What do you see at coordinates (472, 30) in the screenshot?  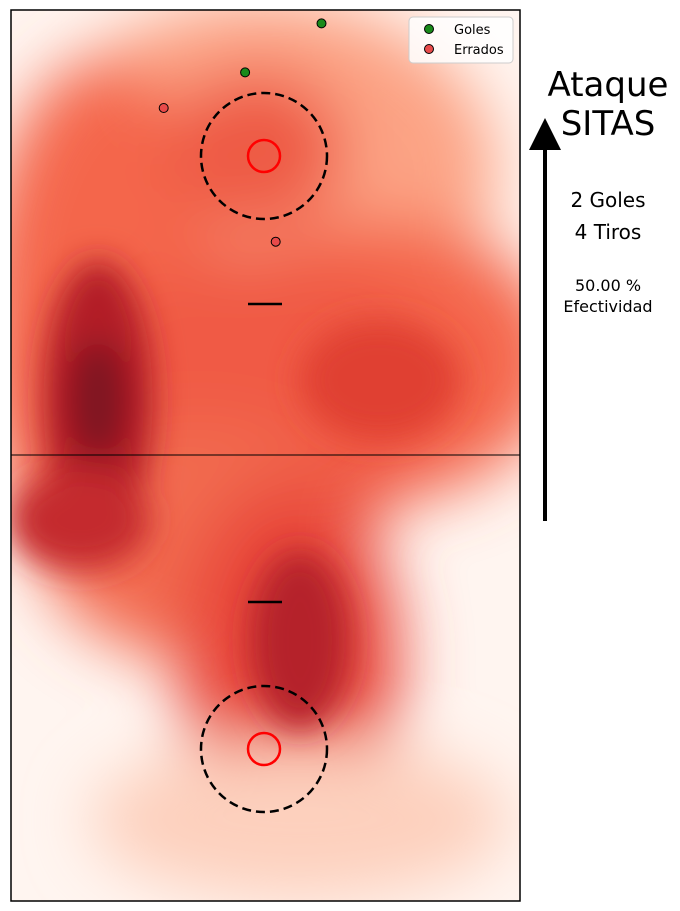 I see `legend-label-goles: Goles` at bounding box center [472, 30].